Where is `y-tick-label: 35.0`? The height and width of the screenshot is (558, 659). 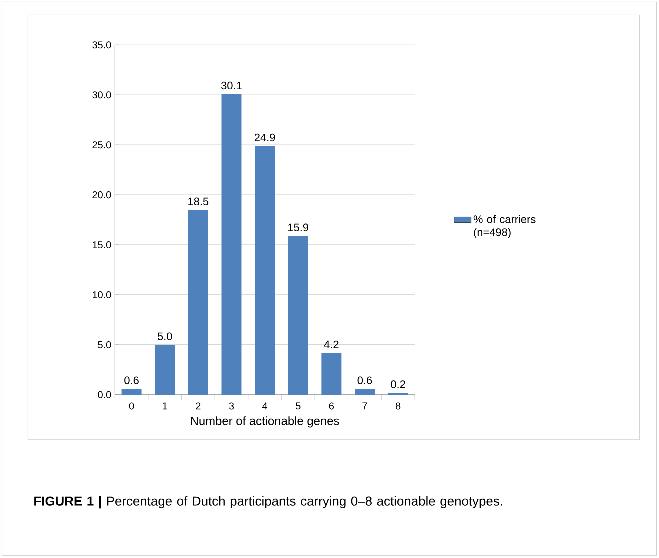
y-tick-label: 35.0 is located at coordinates (102, 45).